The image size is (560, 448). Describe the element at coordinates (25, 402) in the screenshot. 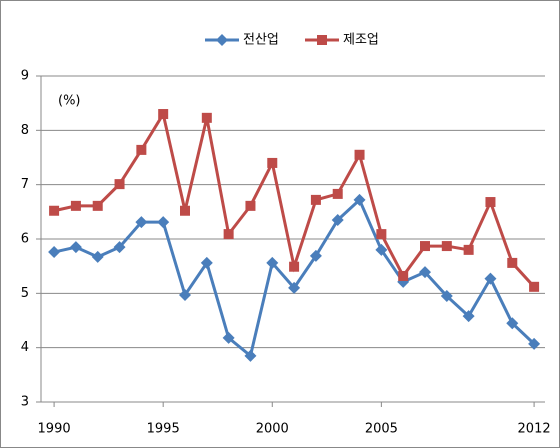

I see `y-tick-label: 3` at that location.